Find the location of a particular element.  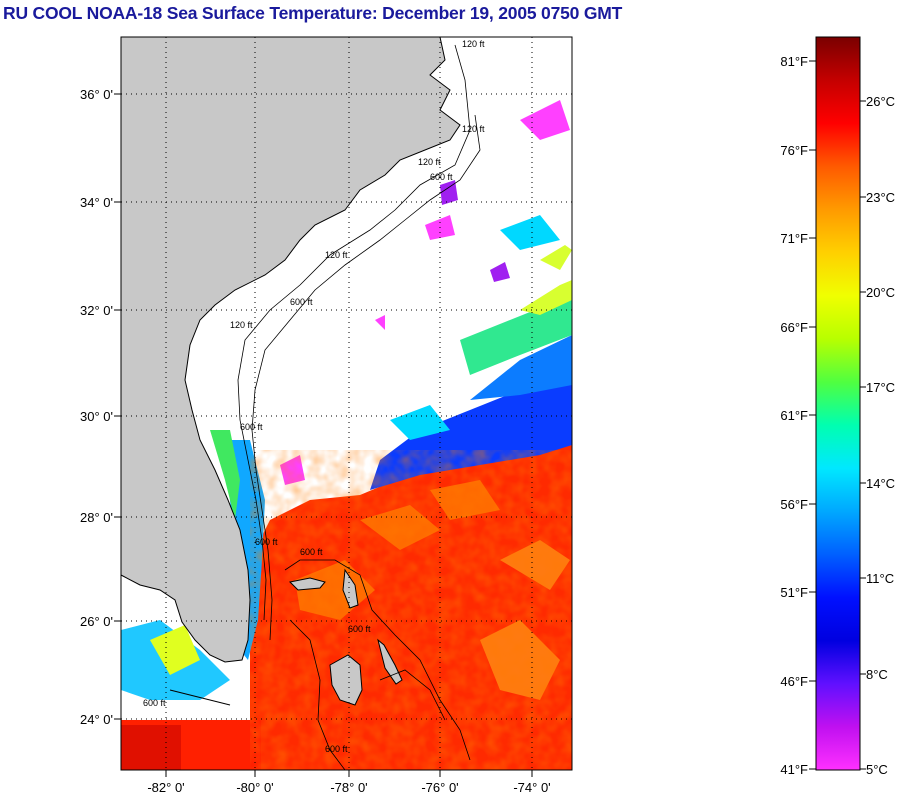

celsius-label: 14°C is located at coordinates (880, 483).